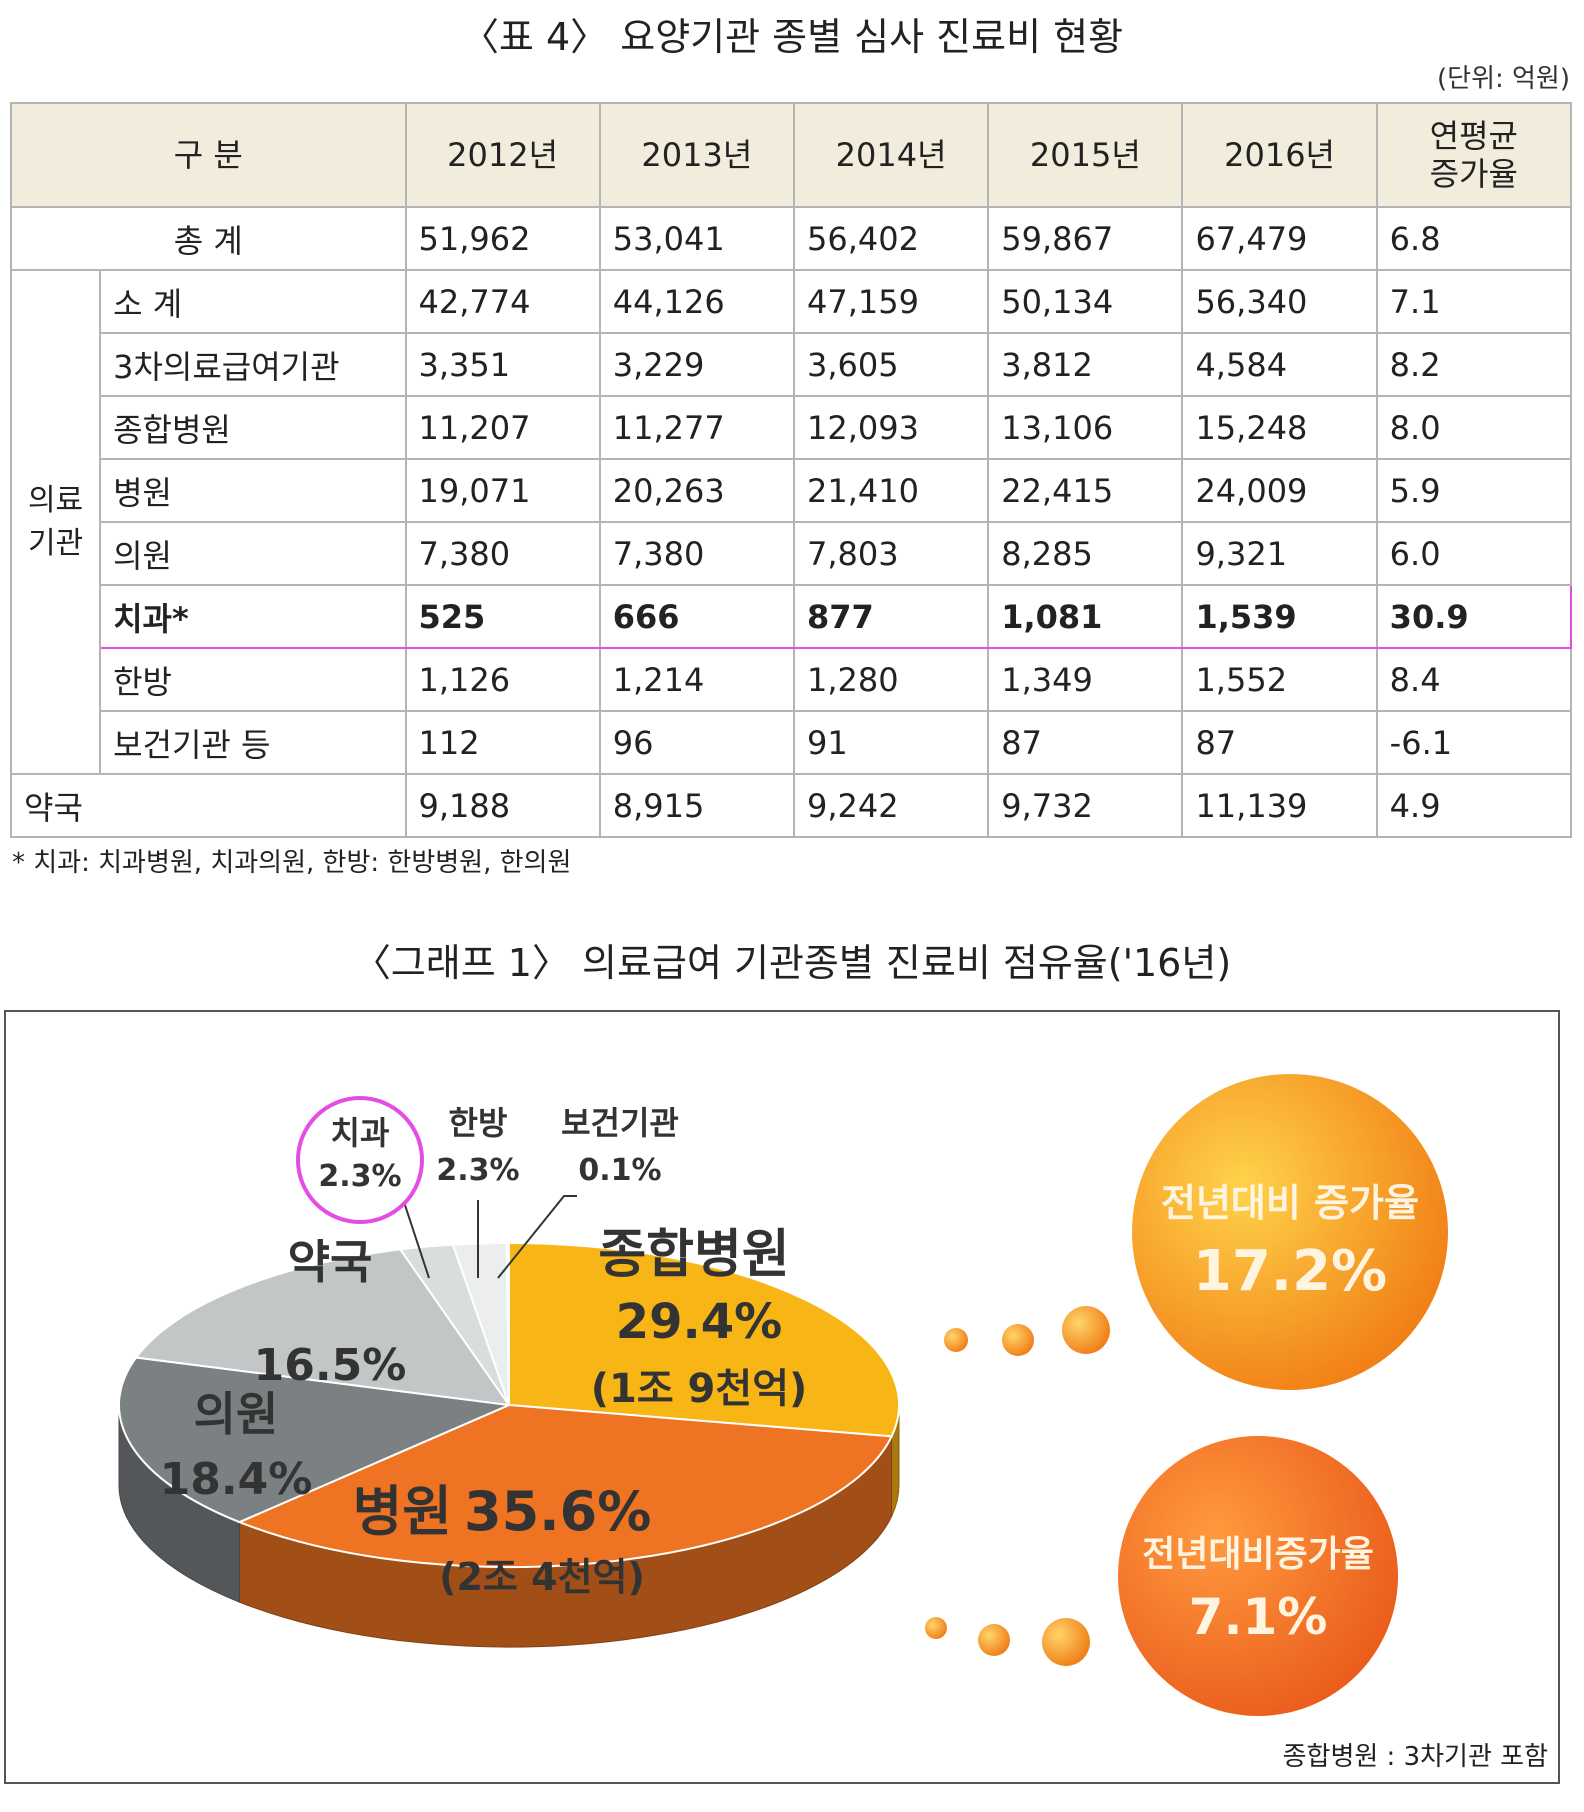  I want to click on cell-value: 22,415, so click(1085, 490).